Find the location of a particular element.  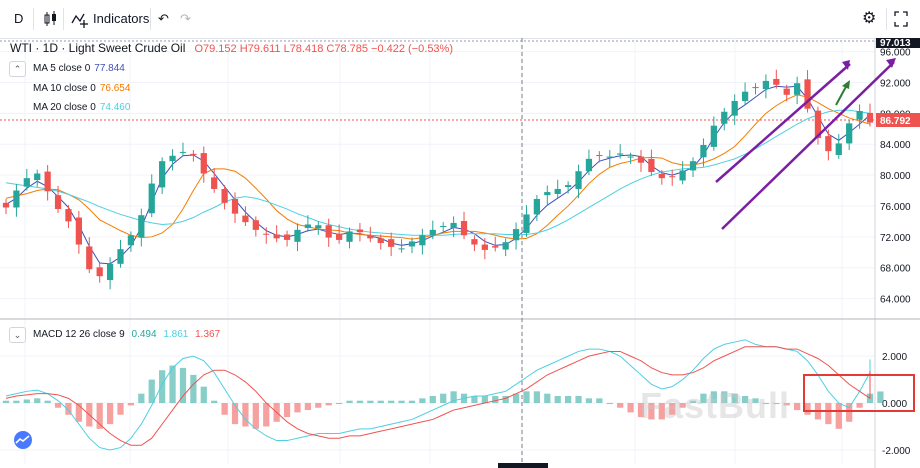

indicators-button: Indicators is located at coordinates (121, 18).